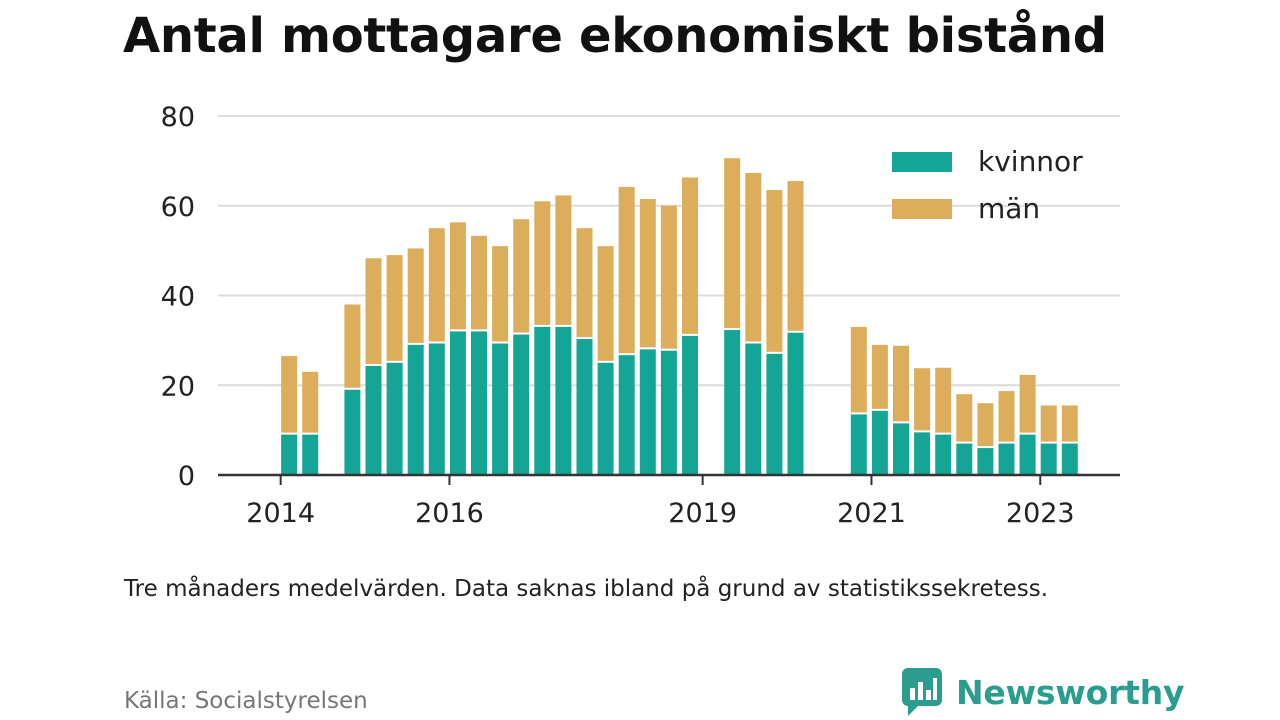 Image resolution: width=1280 pixels, height=720 pixels. What do you see at coordinates (178, 297) in the screenshot?
I see `y-tick-label: 40` at bounding box center [178, 297].